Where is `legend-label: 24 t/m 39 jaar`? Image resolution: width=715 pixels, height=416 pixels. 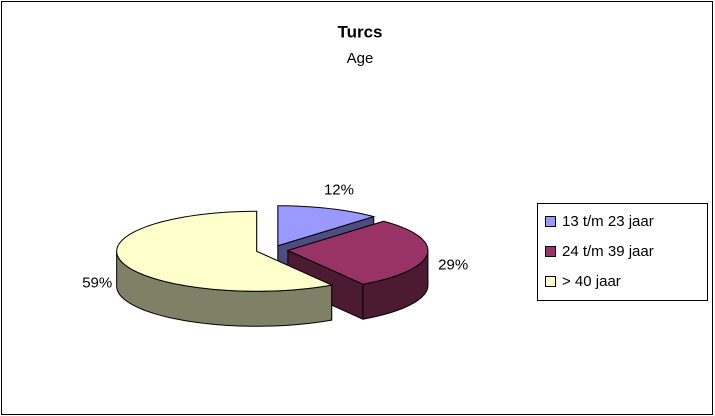 legend-label: 24 t/m 39 jaar is located at coordinates (608, 251).